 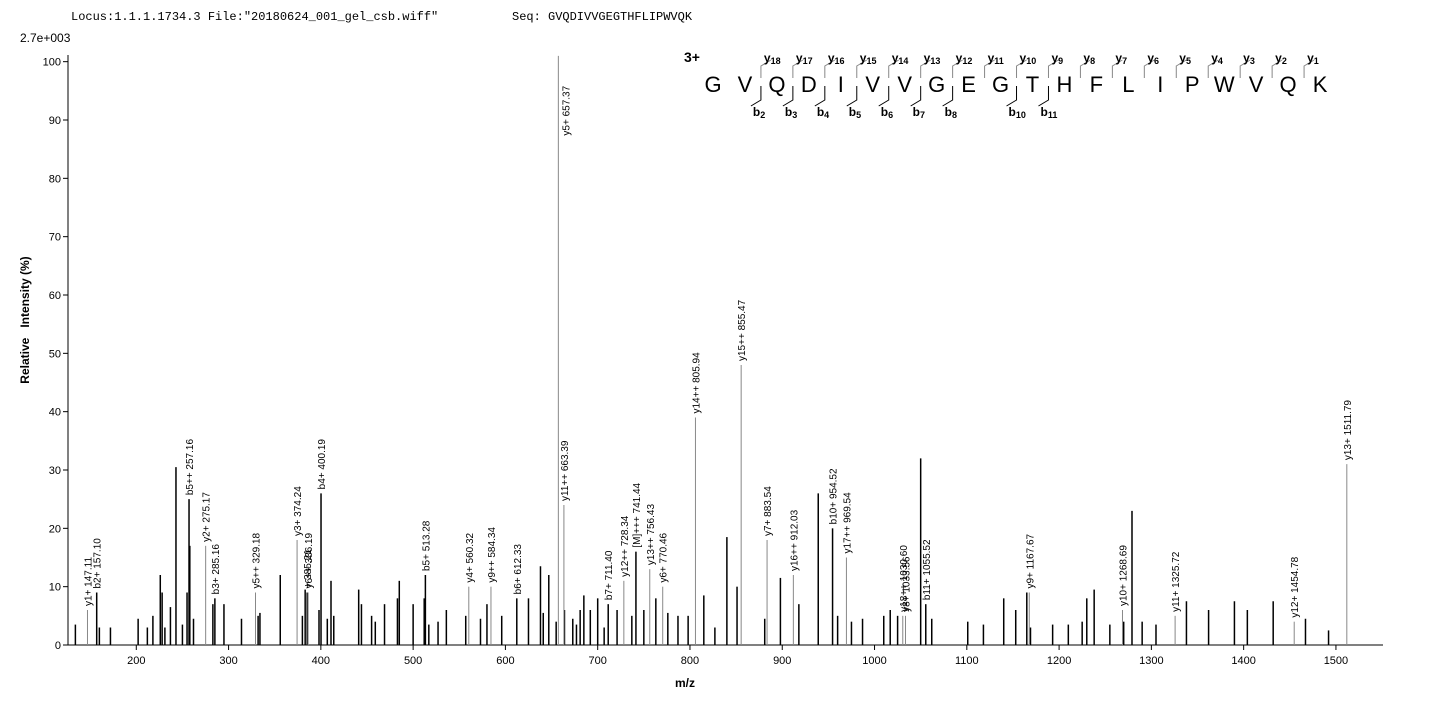 What do you see at coordinates (927, 569) in the screenshot?
I see `peak-label: b11+ 1055.52` at bounding box center [927, 569].